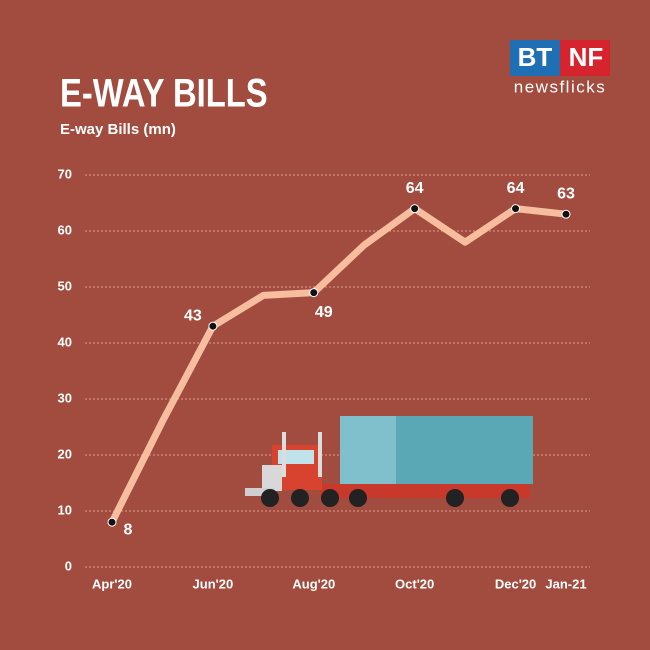  What do you see at coordinates (65, 229) in the screenshot?
I see `y-tick-label: 60` at bounding box center [65, 229].